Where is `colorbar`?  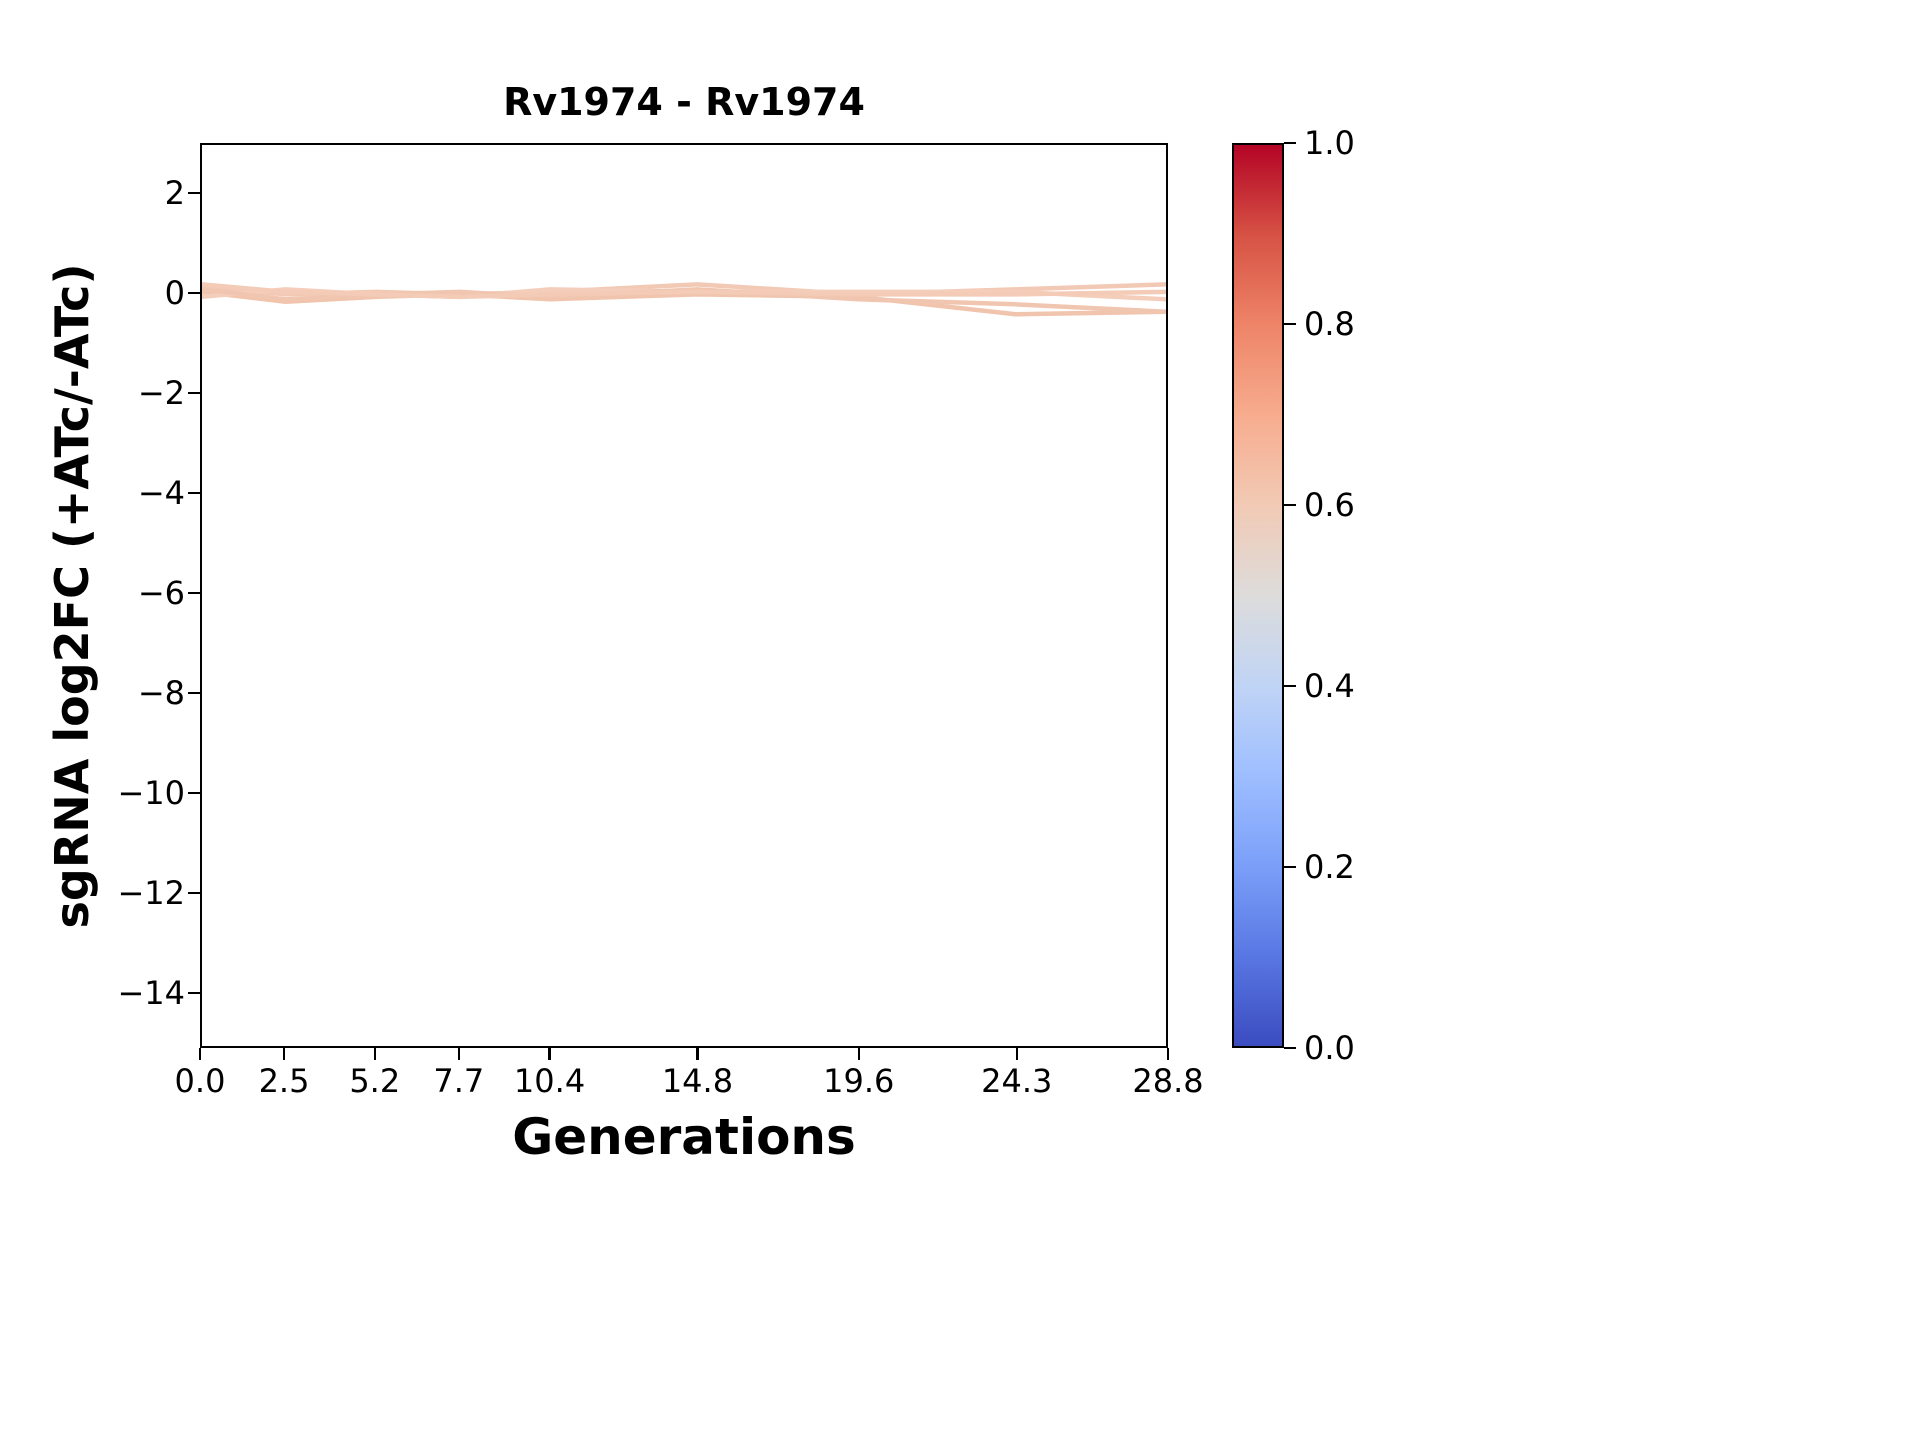
colorbar is located at coordinates (1258, 595).